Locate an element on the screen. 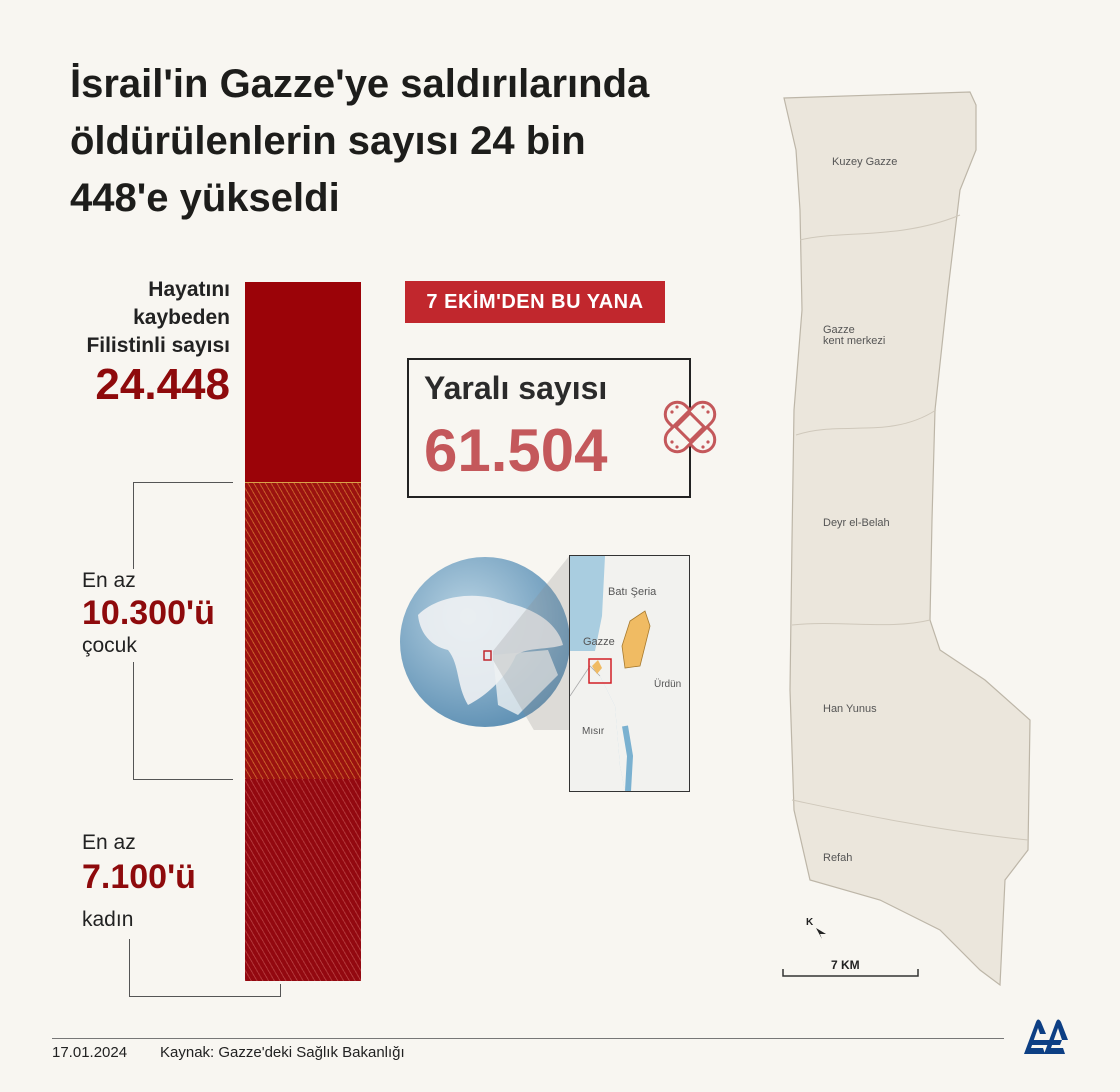 The height and width of the screenshot is (1092, 1120). injured-value: 61.504 is located at coordinates (516, 450).